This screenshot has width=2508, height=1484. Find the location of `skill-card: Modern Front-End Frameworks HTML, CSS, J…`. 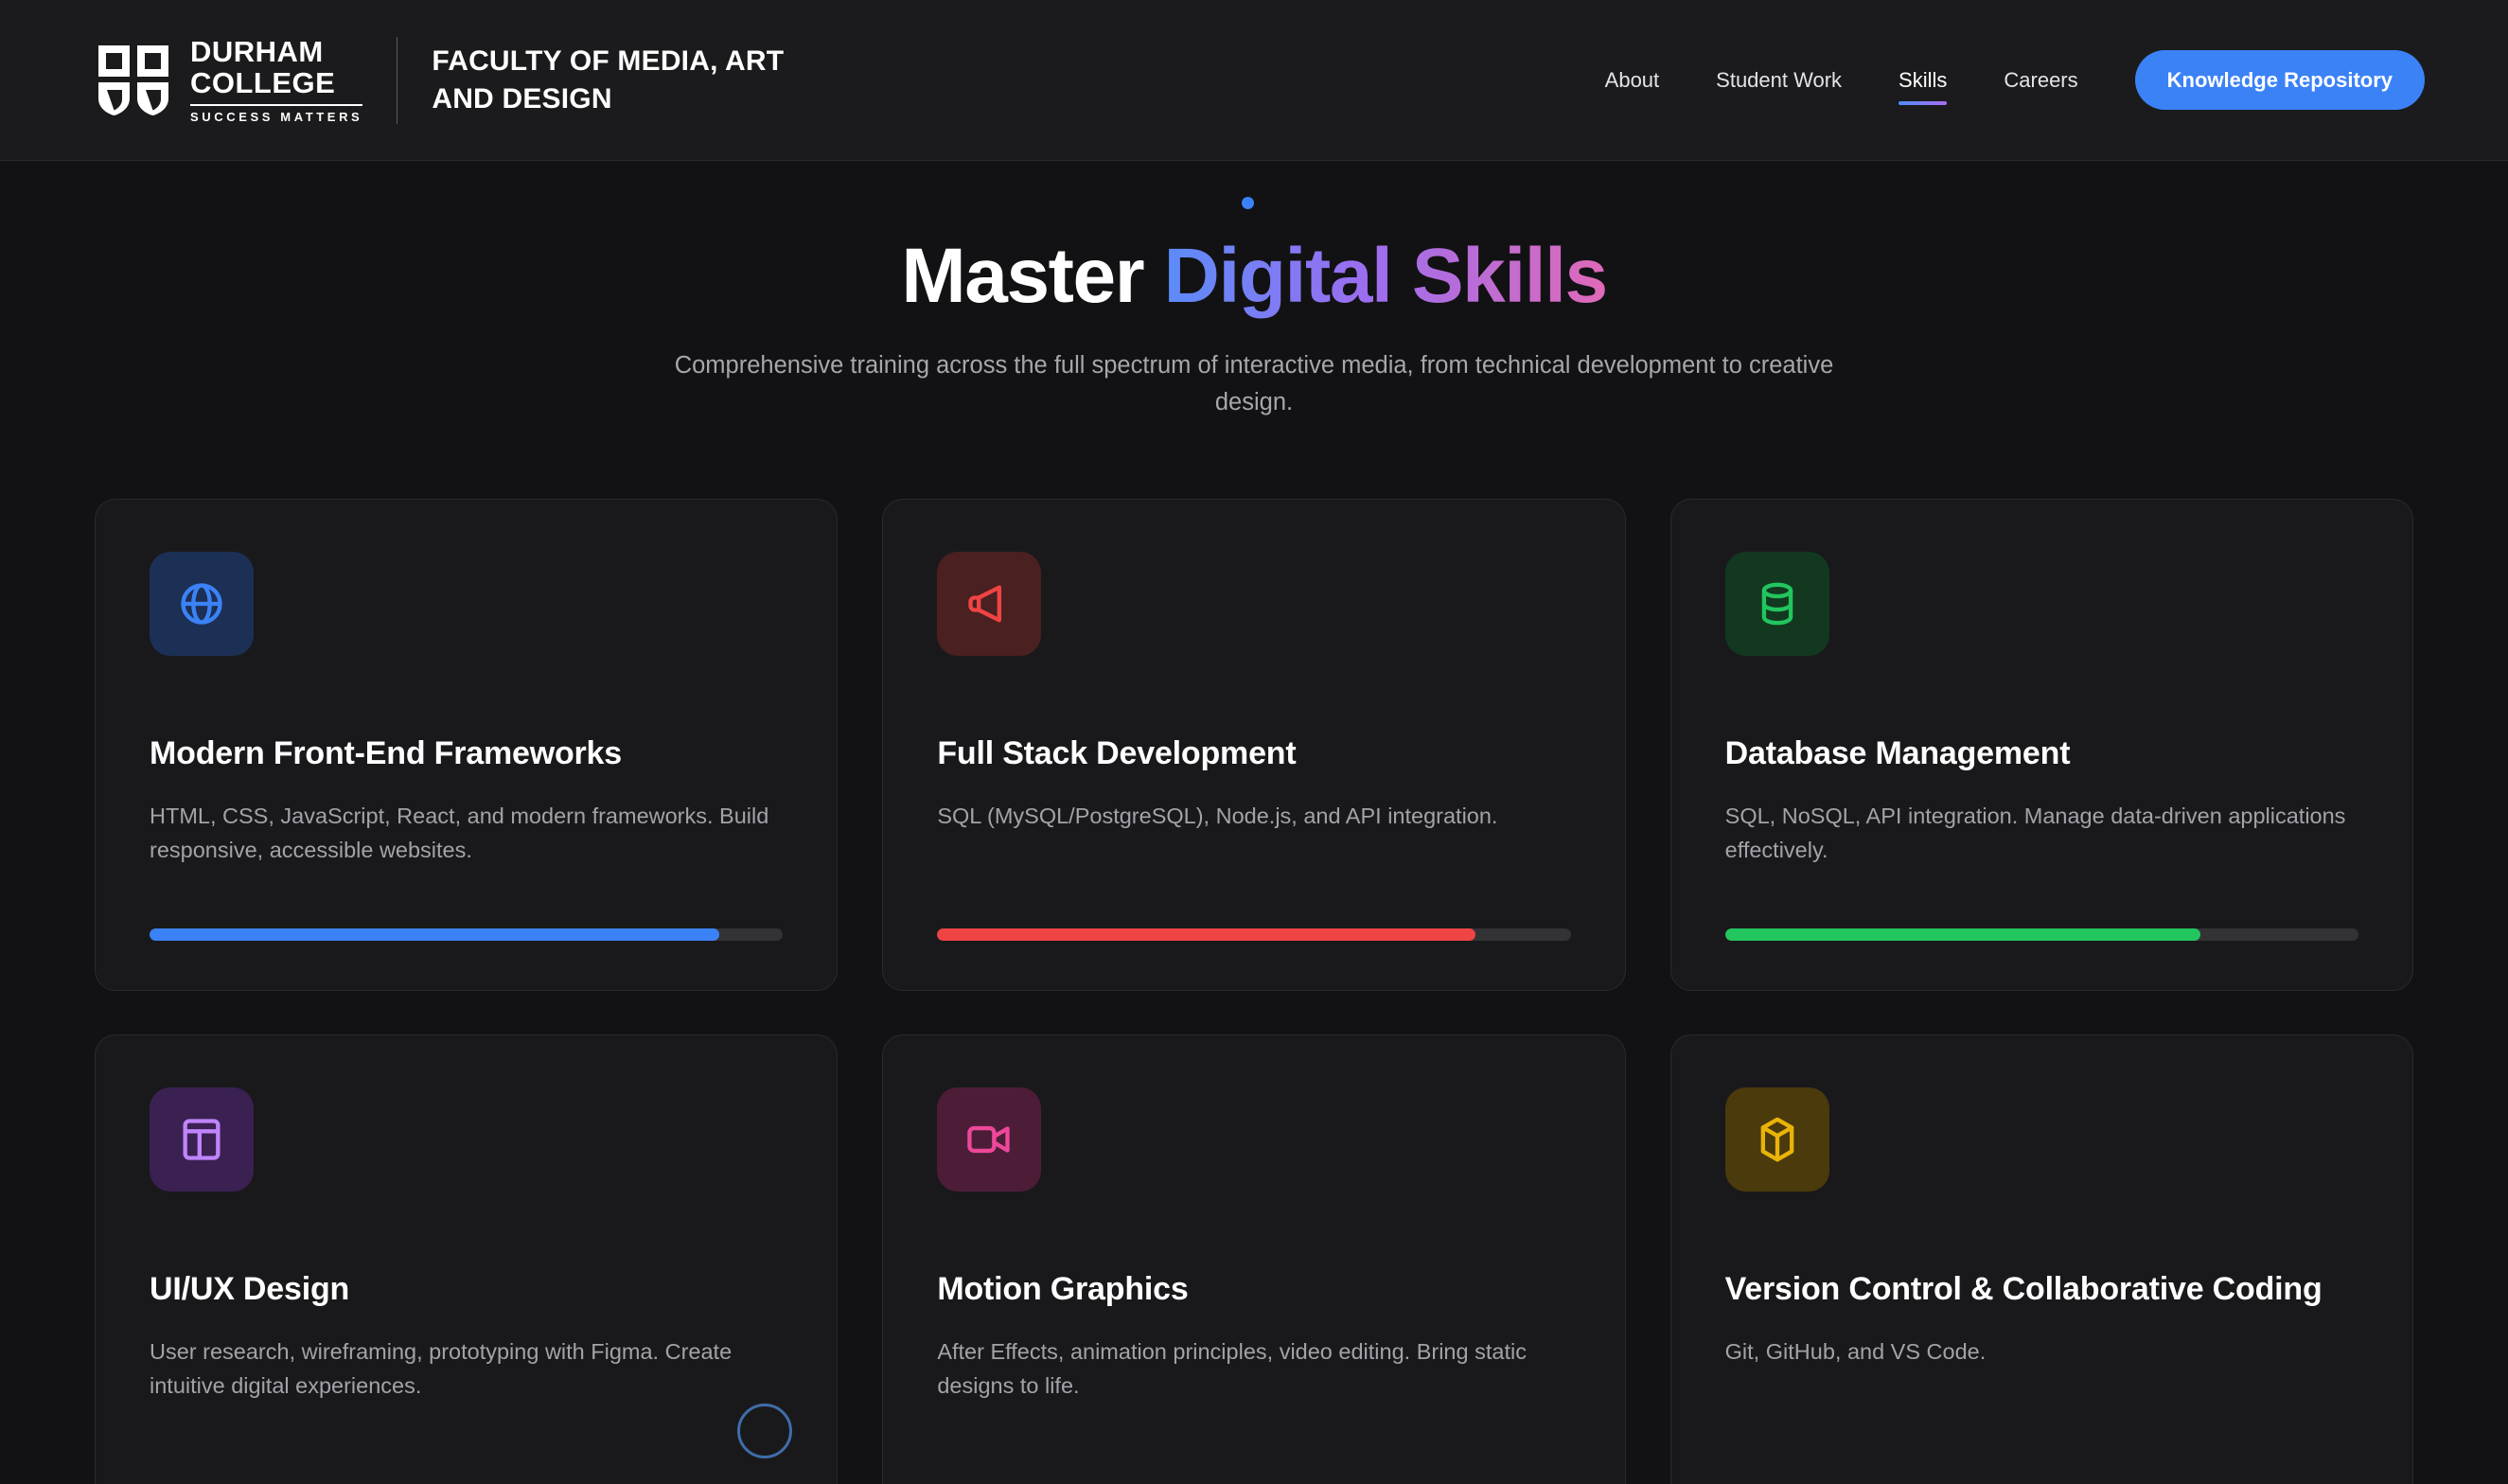

skill-card: Modern Front-End Frameworks HTML, CSS, J… is located at coordinates (467, 744).